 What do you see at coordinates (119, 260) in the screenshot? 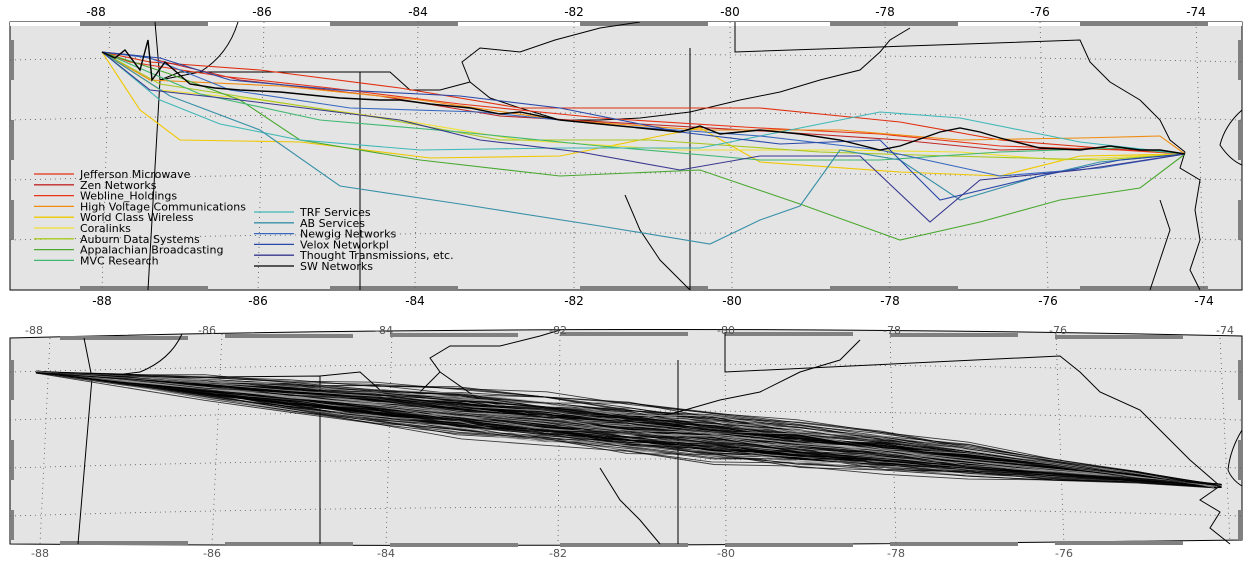
I see `legend-label: MVC Research` at bounding box center [119, 260].